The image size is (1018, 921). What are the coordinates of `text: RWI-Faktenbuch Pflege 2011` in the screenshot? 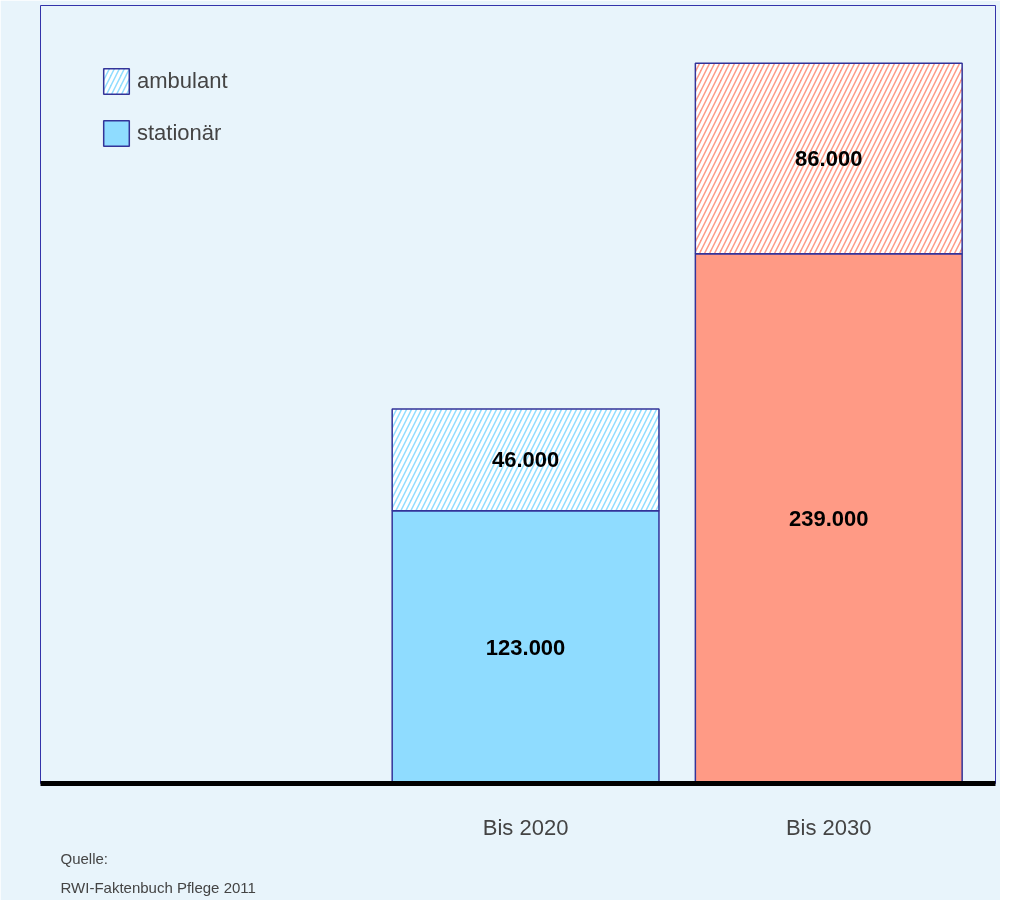 It's located at (158, 887).